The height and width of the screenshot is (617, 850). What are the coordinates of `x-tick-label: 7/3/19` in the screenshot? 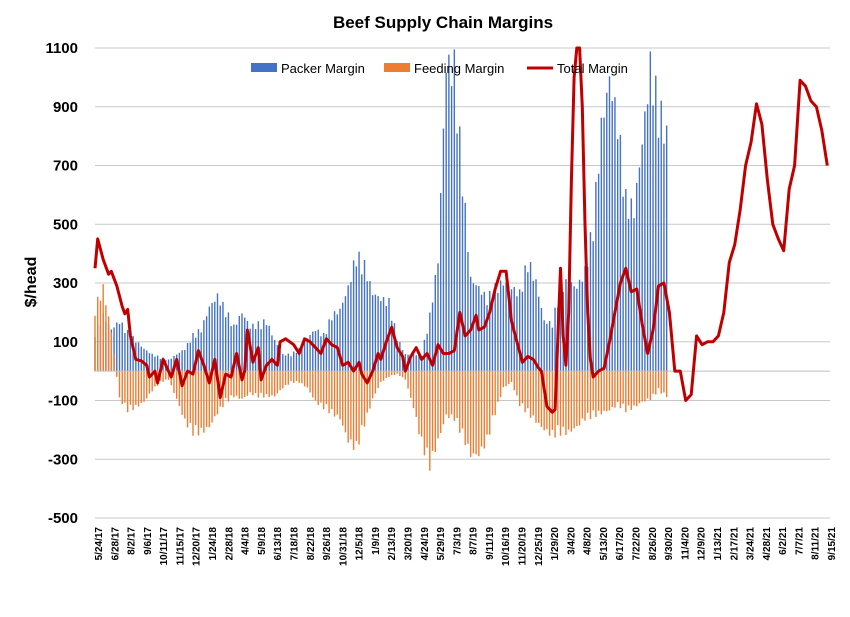 It's located at (457, 541).